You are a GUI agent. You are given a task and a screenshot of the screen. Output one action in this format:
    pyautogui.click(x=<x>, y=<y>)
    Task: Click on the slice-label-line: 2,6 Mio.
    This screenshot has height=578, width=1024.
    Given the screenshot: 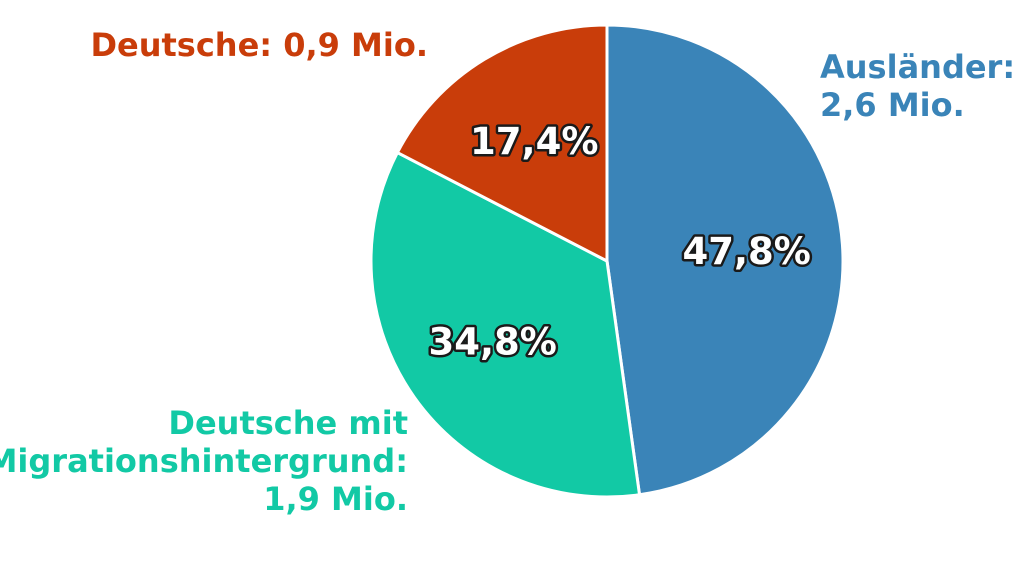 What is the action you would take?
    pyautogui.click(x=892, y=105)
    